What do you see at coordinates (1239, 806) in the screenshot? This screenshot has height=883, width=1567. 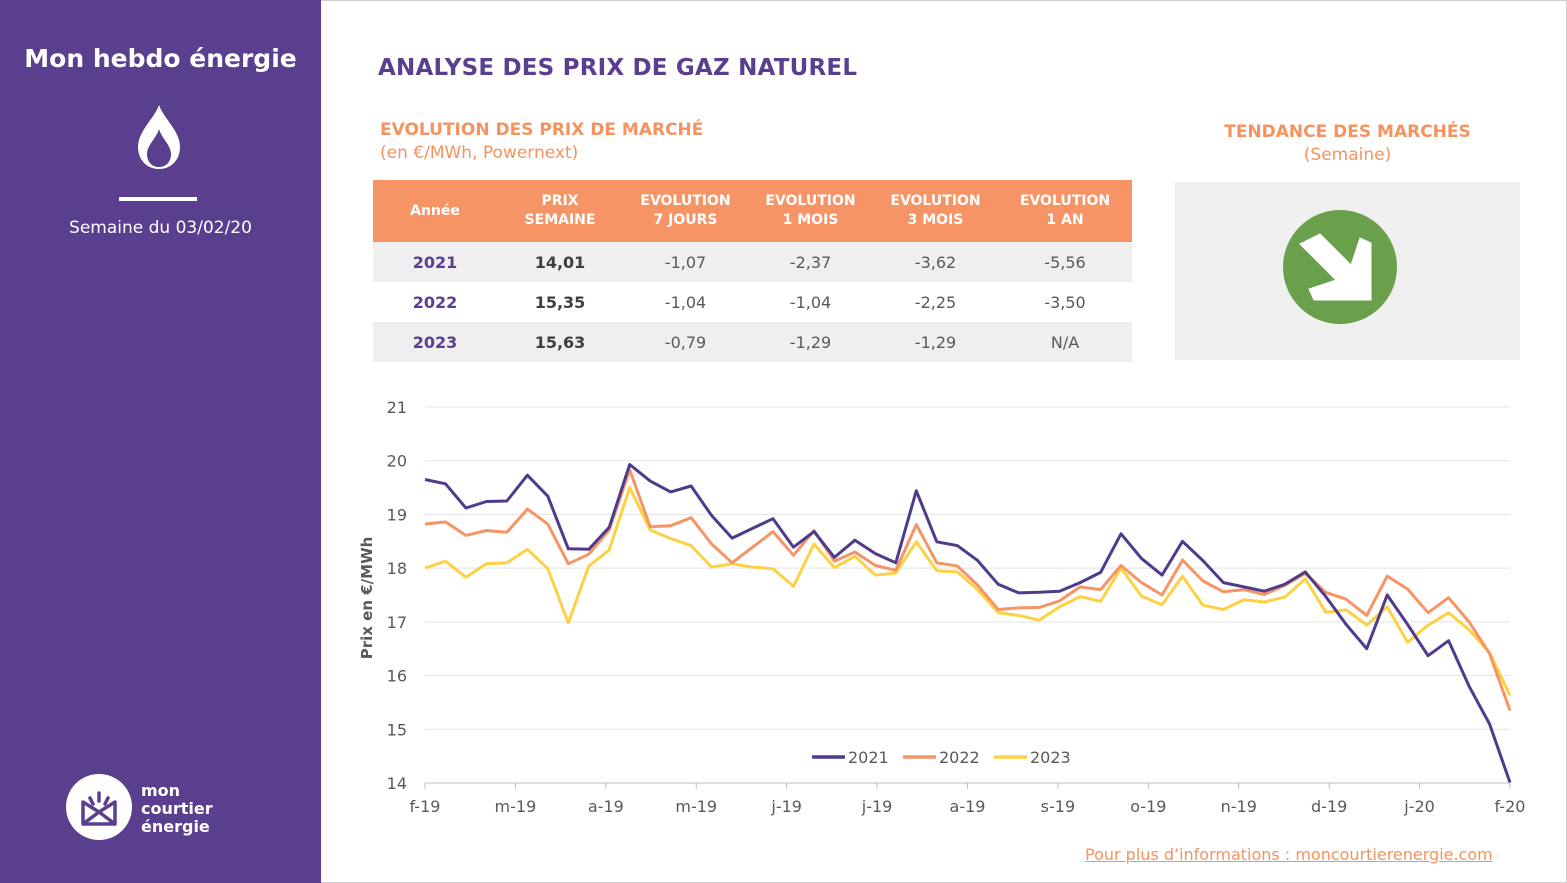 I see `x-tick-label: n-19` at bounding box center [1239, 806].